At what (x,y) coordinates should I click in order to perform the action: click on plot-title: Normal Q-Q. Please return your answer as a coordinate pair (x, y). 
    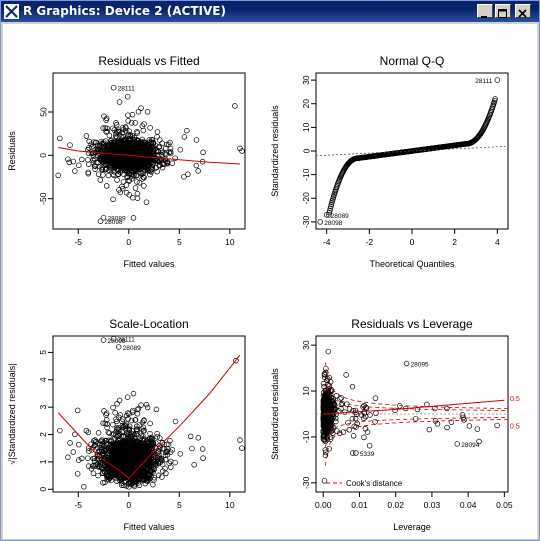
    Looking at the image, I should click on (412, 61).